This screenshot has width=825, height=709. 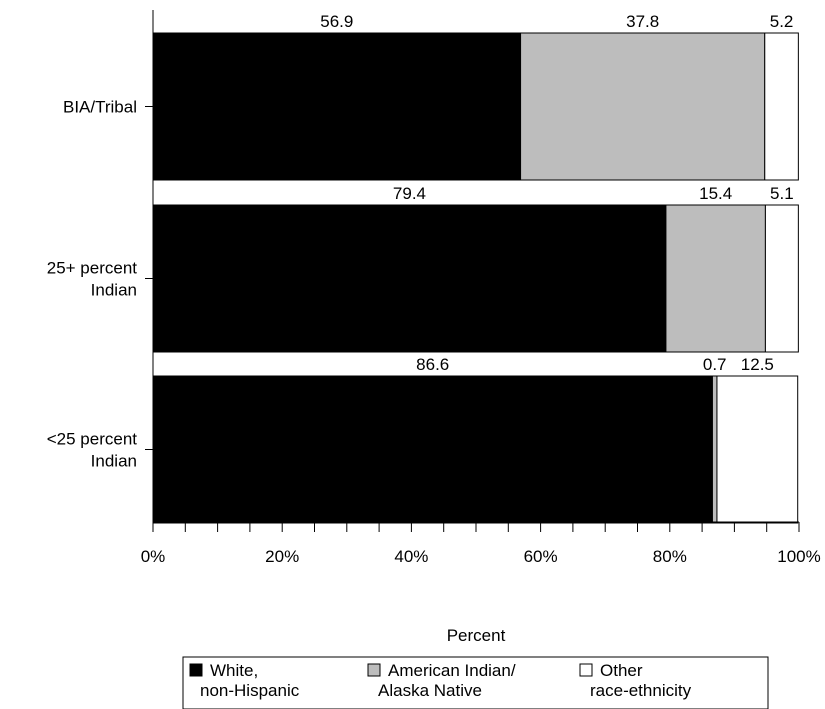 What do you see at coordinates (642, 21) in the screenshot?
I see `data-label: 37.8` at bounding box center [642, 21].